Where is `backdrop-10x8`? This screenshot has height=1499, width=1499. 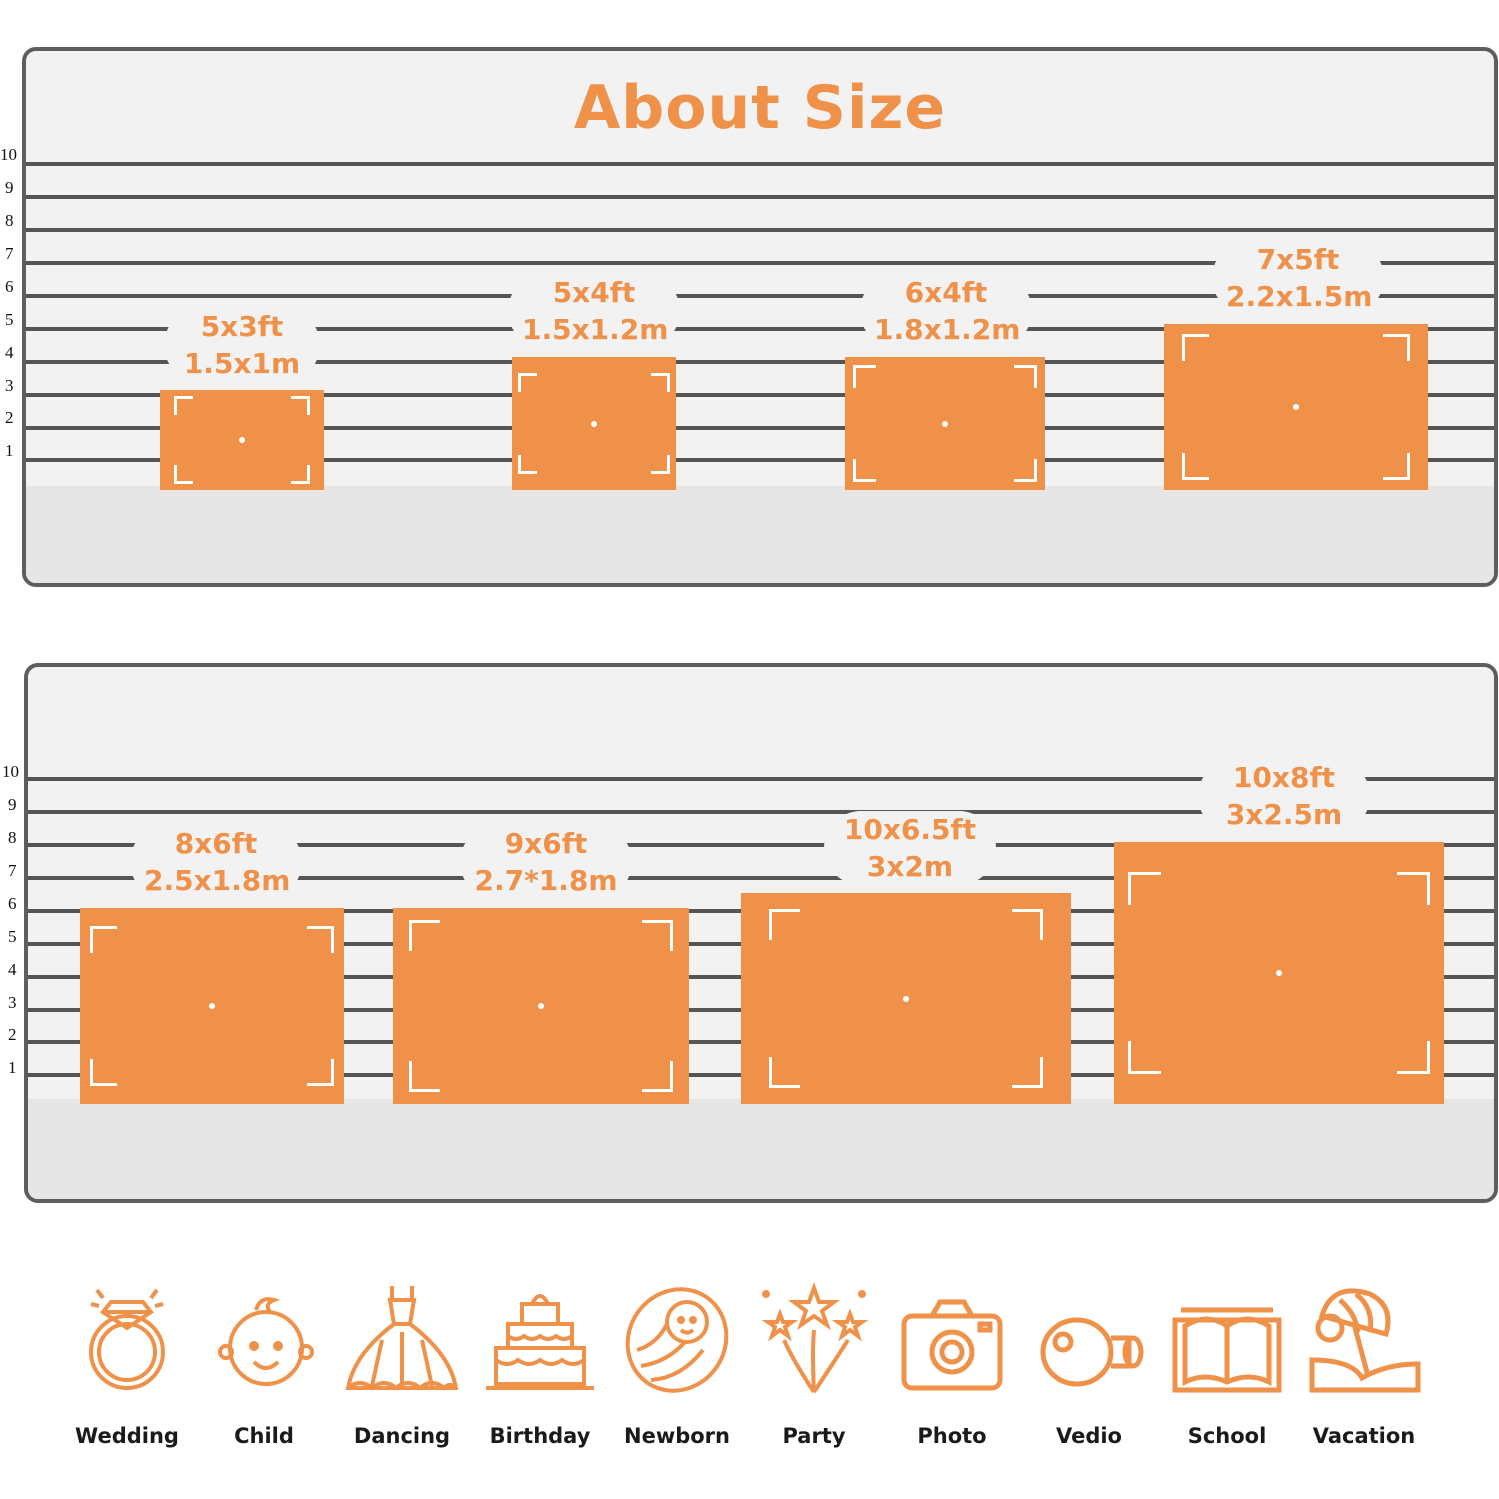
backdrop-10x8 is located at coordinates (1279, 973).